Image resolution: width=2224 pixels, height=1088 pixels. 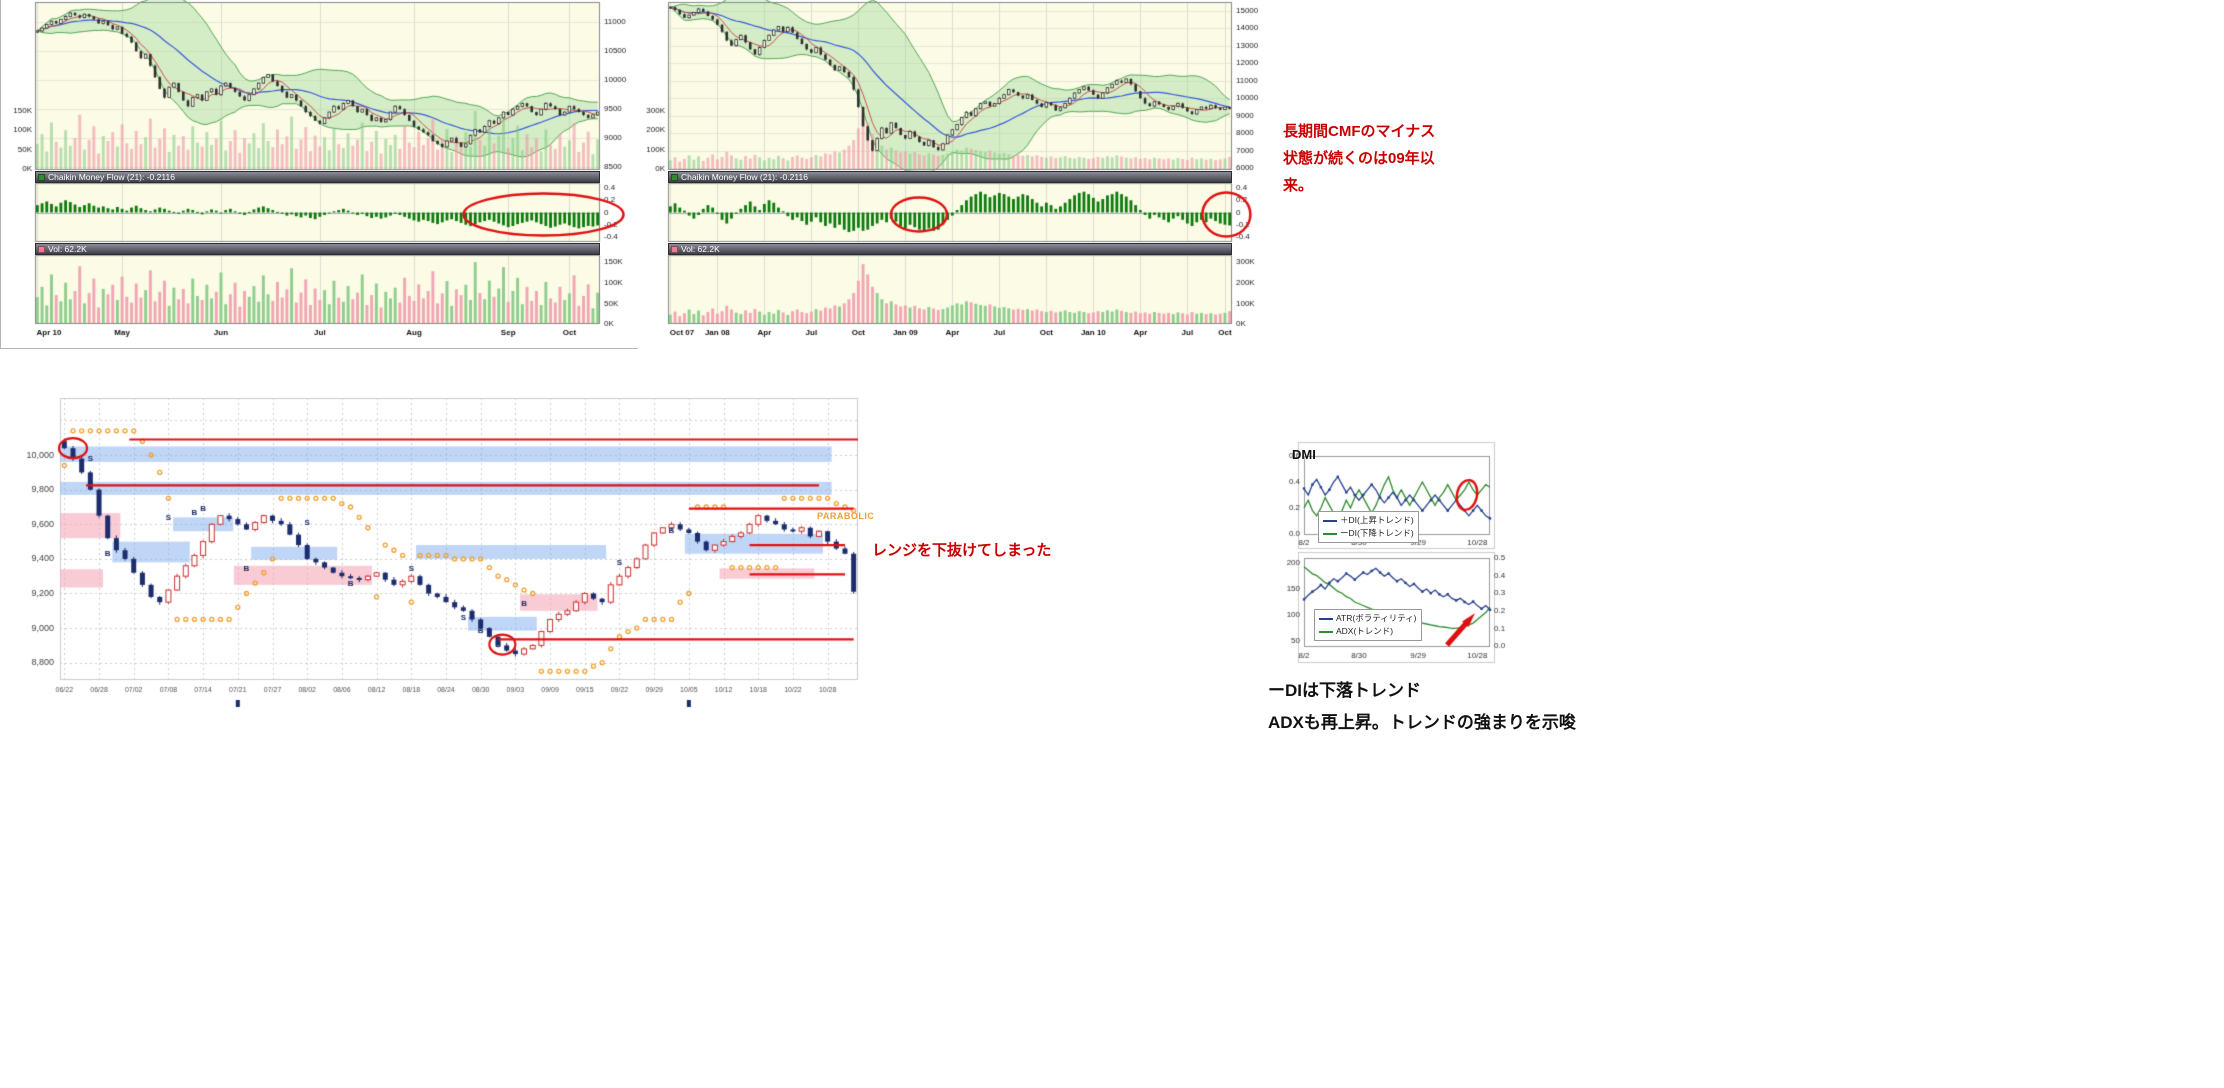 I want to click on legend-item-minus-di: ーDI(下降トレンド), so click(x=1368, y=533).